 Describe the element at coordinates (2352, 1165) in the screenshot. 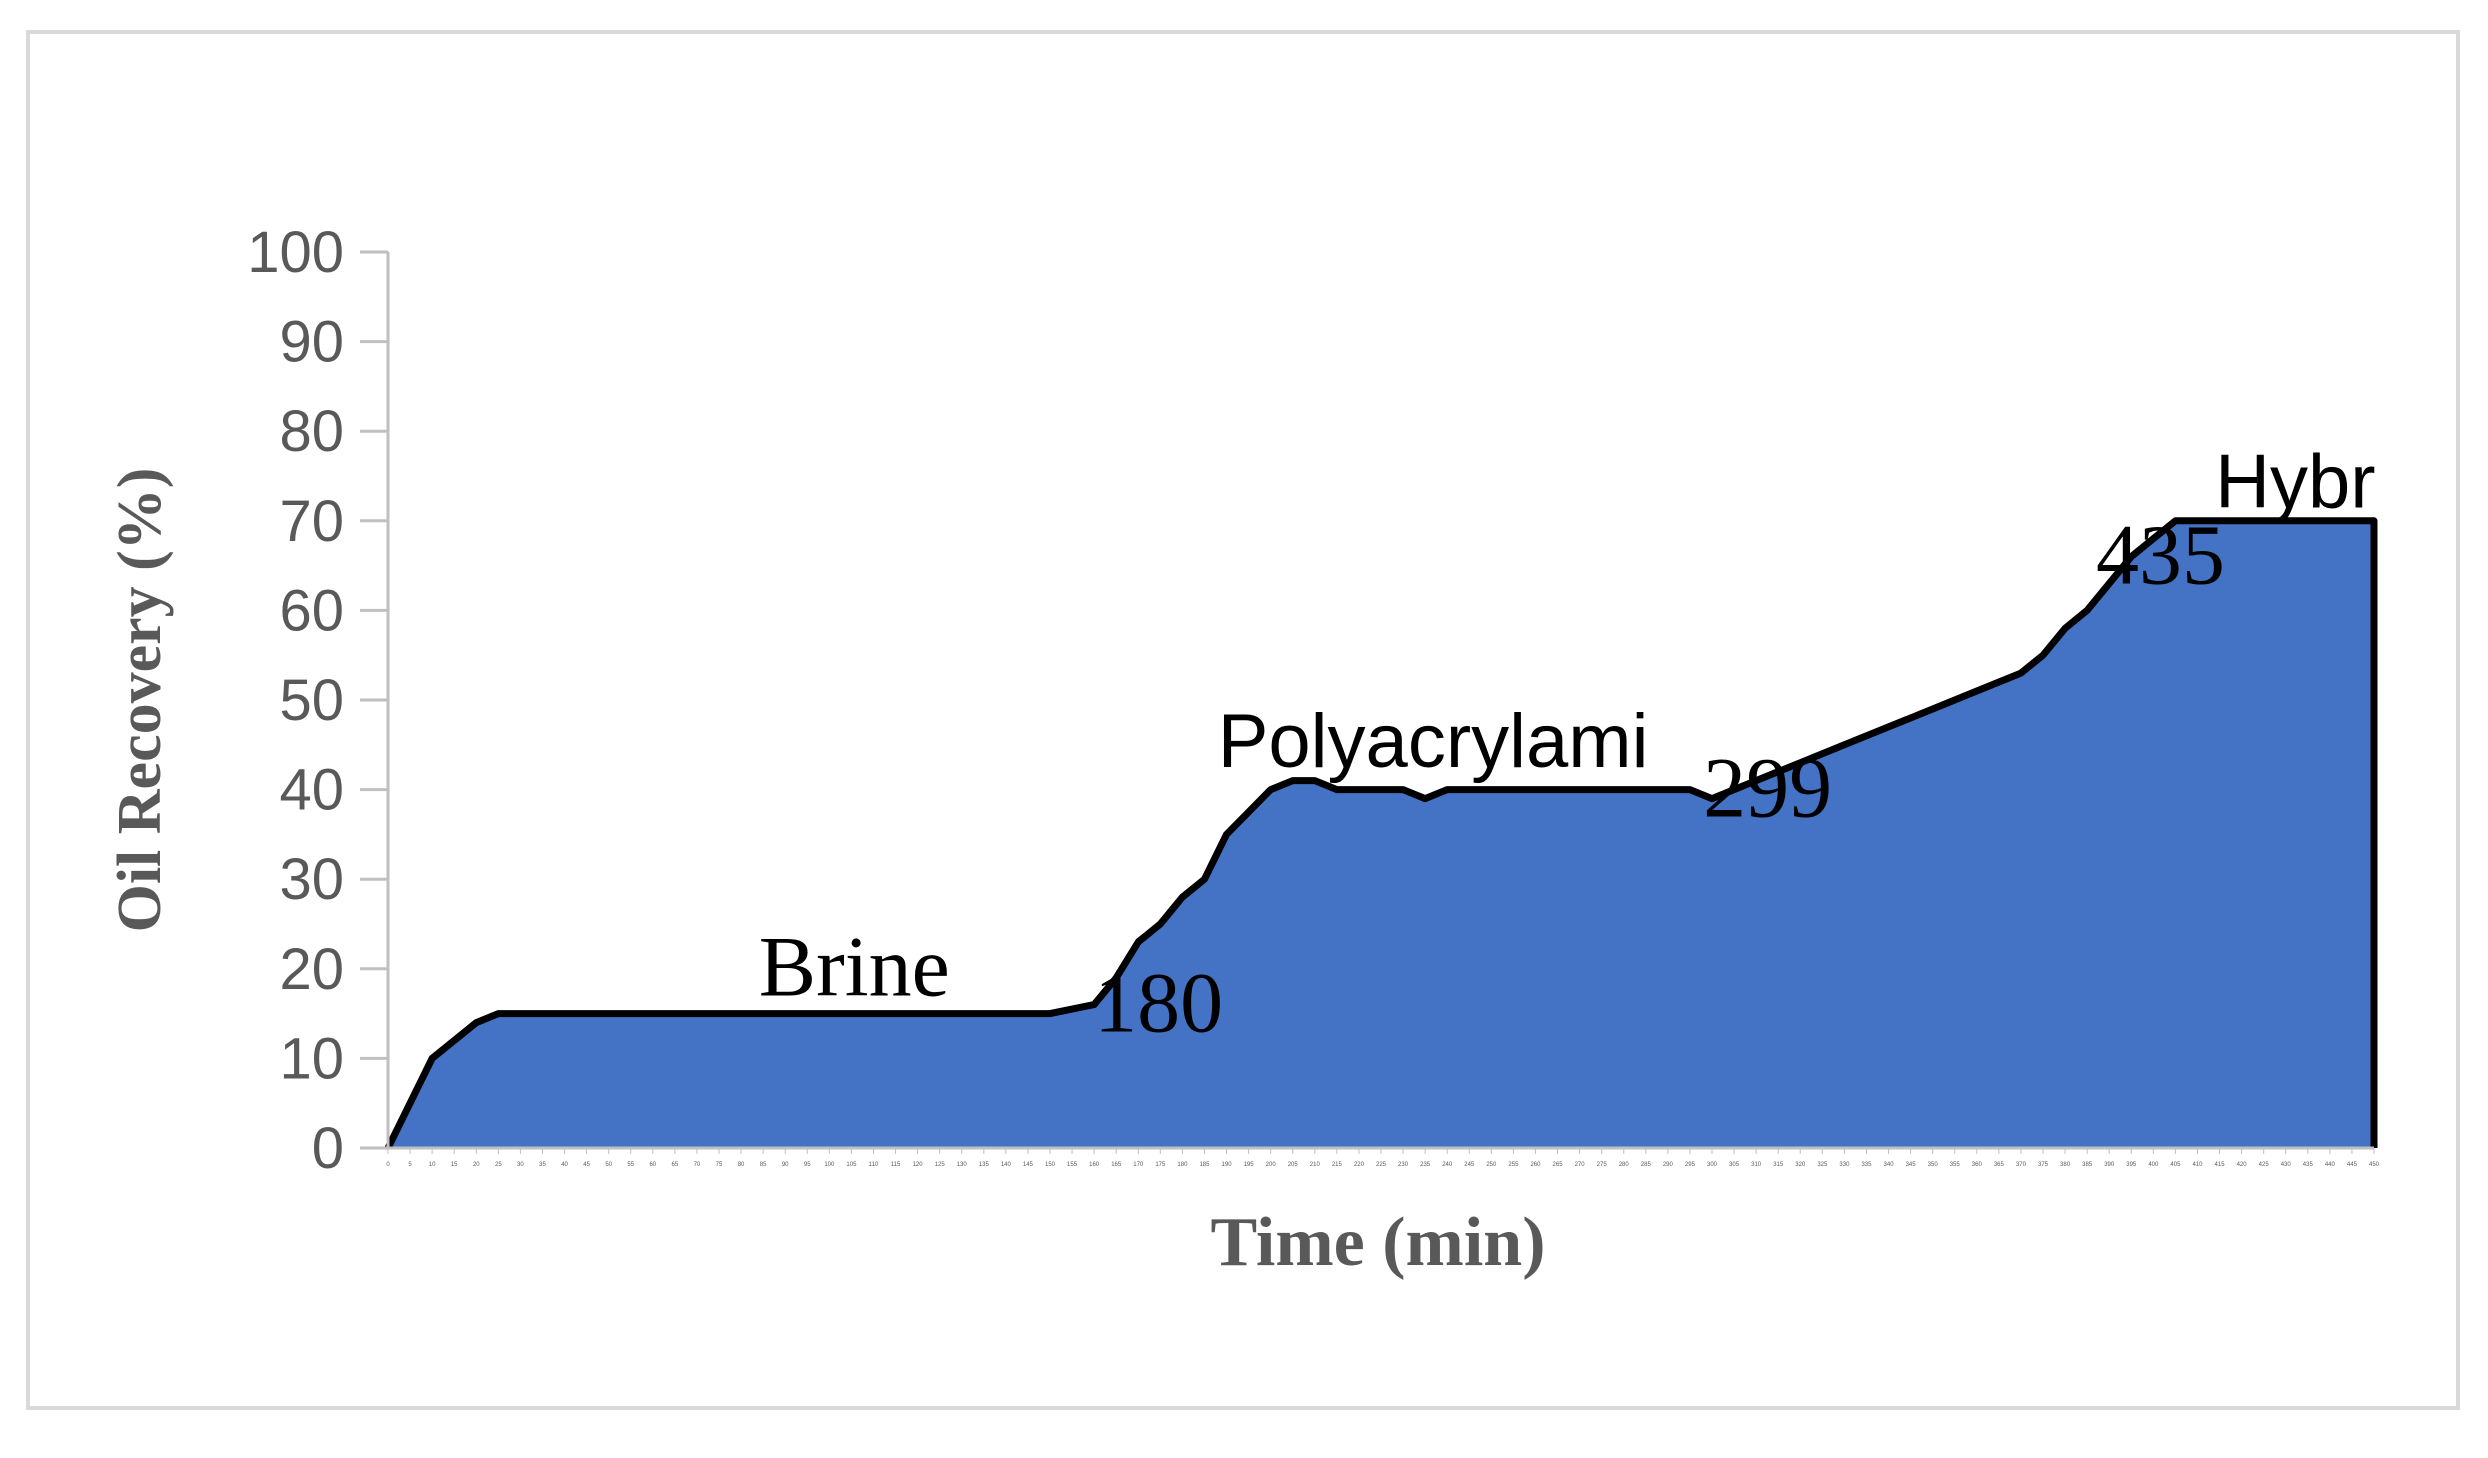

I see `x-tick-label: 445` at that location.